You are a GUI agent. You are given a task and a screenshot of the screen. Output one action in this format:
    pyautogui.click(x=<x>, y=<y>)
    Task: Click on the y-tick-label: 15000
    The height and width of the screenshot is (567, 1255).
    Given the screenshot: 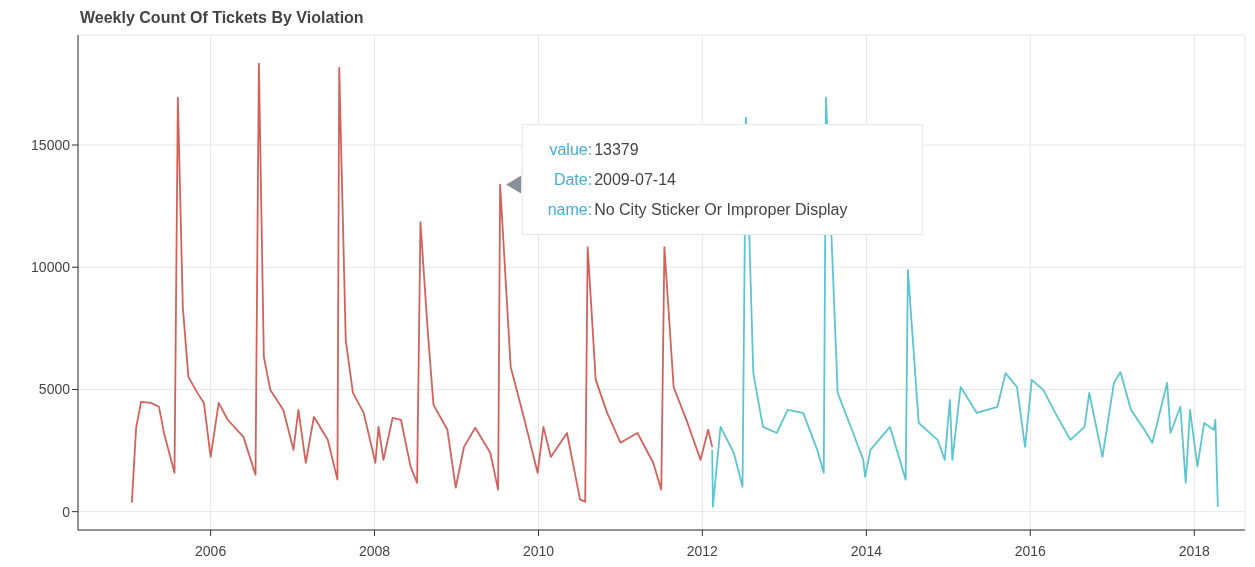 What is the action you would take?
    pyautogui.click(x=51, y=144)
    